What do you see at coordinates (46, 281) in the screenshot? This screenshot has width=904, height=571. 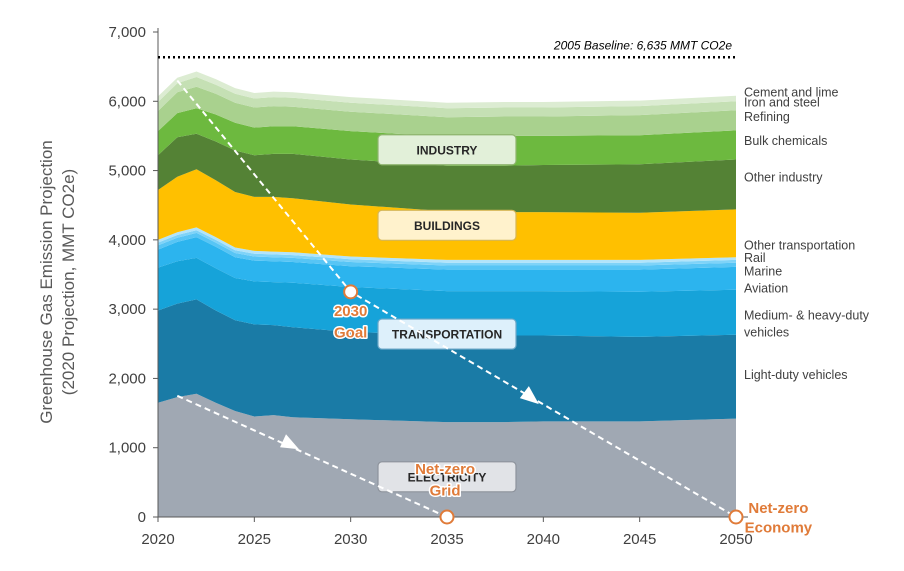 I see `y-axis-title-line1: Greenhouse Gas Emission Projection` at bounding box center [46, 281].